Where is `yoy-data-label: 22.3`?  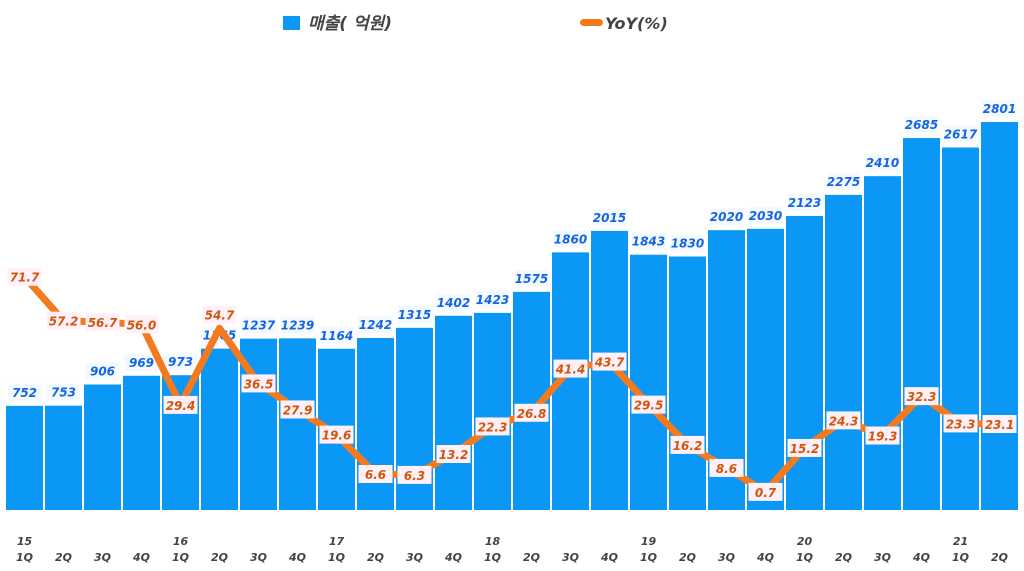
yoy-data-label: 22.3 is located at coordinates (493, 427).